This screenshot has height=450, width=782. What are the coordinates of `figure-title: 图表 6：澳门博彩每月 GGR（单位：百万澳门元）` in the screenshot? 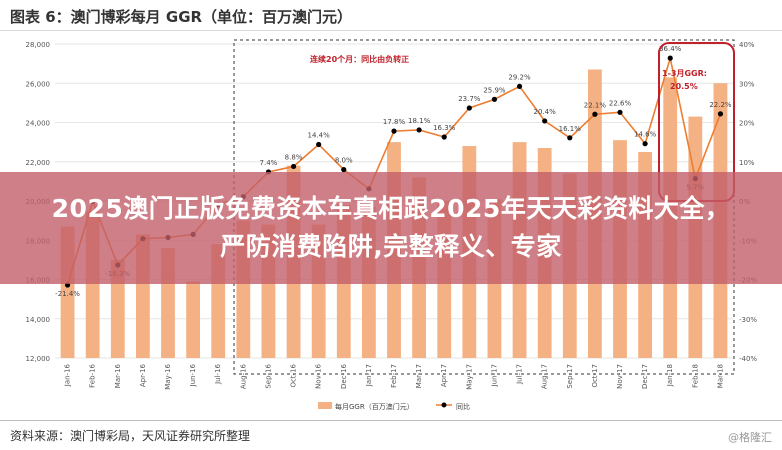 It's located at (181, 17).